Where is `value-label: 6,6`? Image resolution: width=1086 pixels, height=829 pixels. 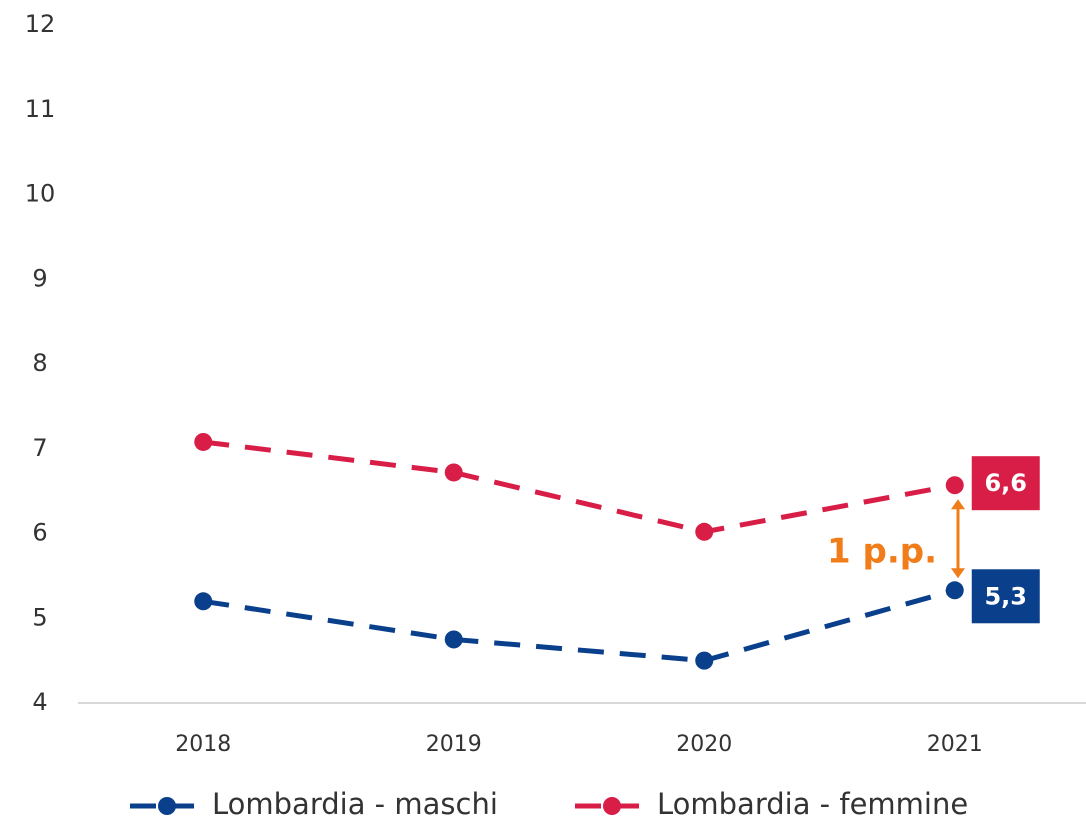 value-label: 6,6 is located at coordinates (1005, 483).